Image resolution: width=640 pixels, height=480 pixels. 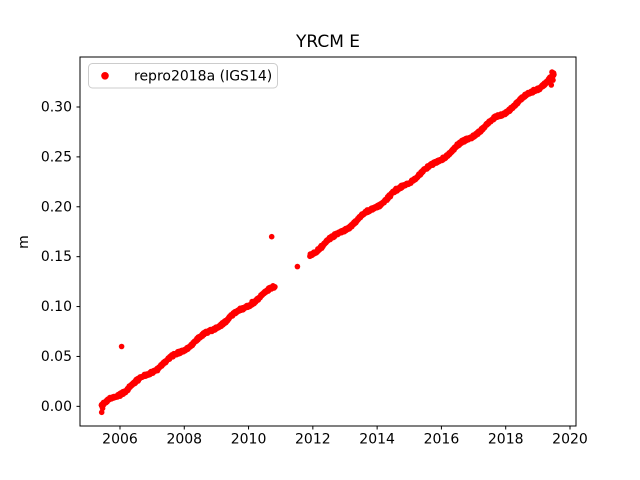 I want to click on y-tick-label: 0.05, so click(x=56, y=357).